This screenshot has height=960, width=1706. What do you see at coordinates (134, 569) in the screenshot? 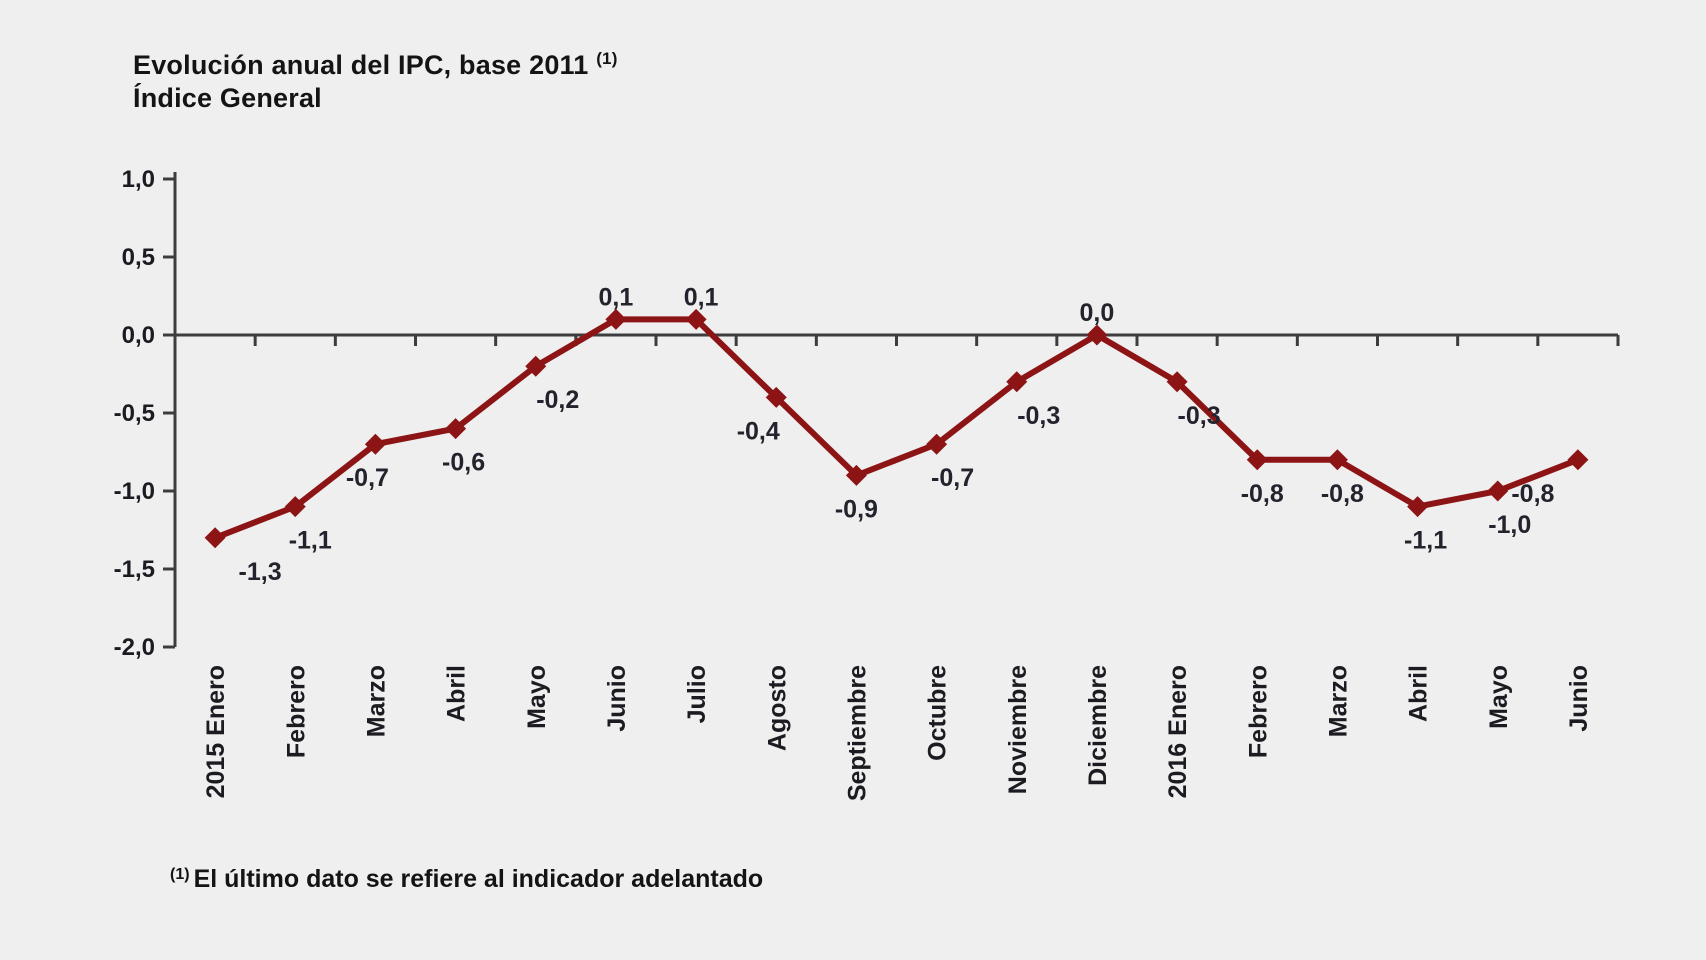
I see `y-tick-label: -1,5` at bounding box center [134, 569].